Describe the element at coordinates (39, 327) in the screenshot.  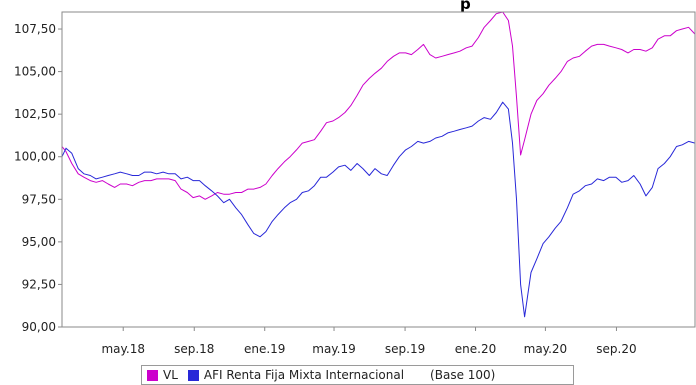
I see `y-tick-label: 90,00` at that location.